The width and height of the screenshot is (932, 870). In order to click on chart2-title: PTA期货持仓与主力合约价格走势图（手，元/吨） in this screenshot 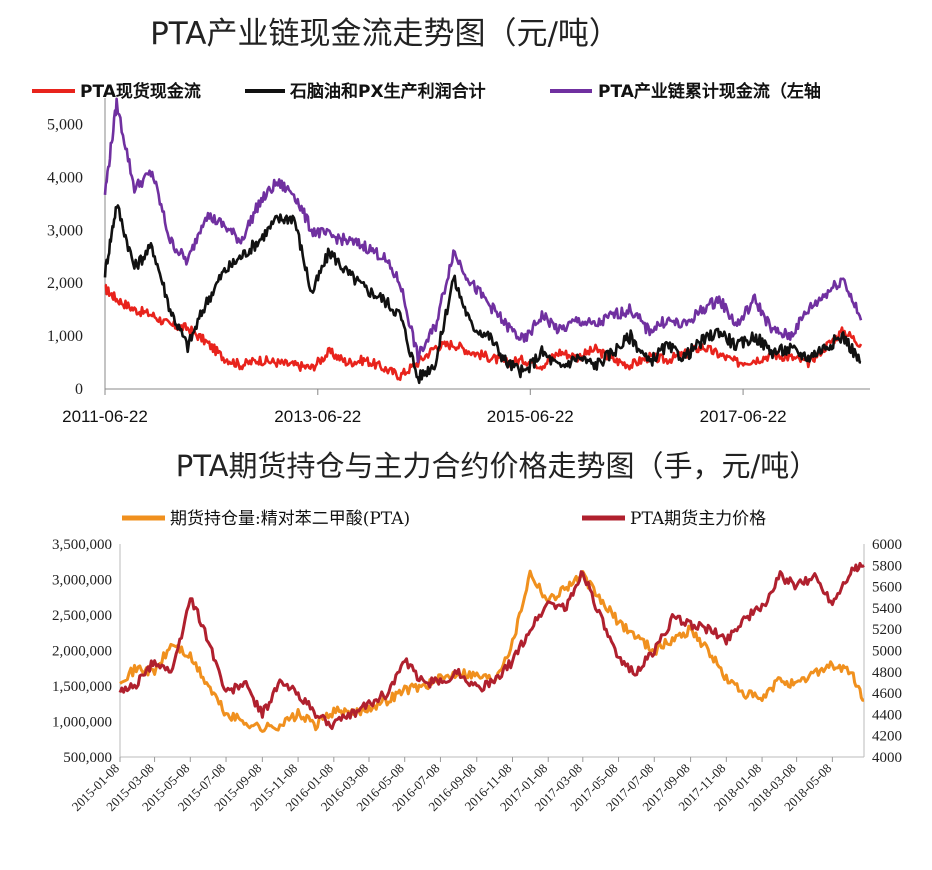, I will do `click(497, 466)`.